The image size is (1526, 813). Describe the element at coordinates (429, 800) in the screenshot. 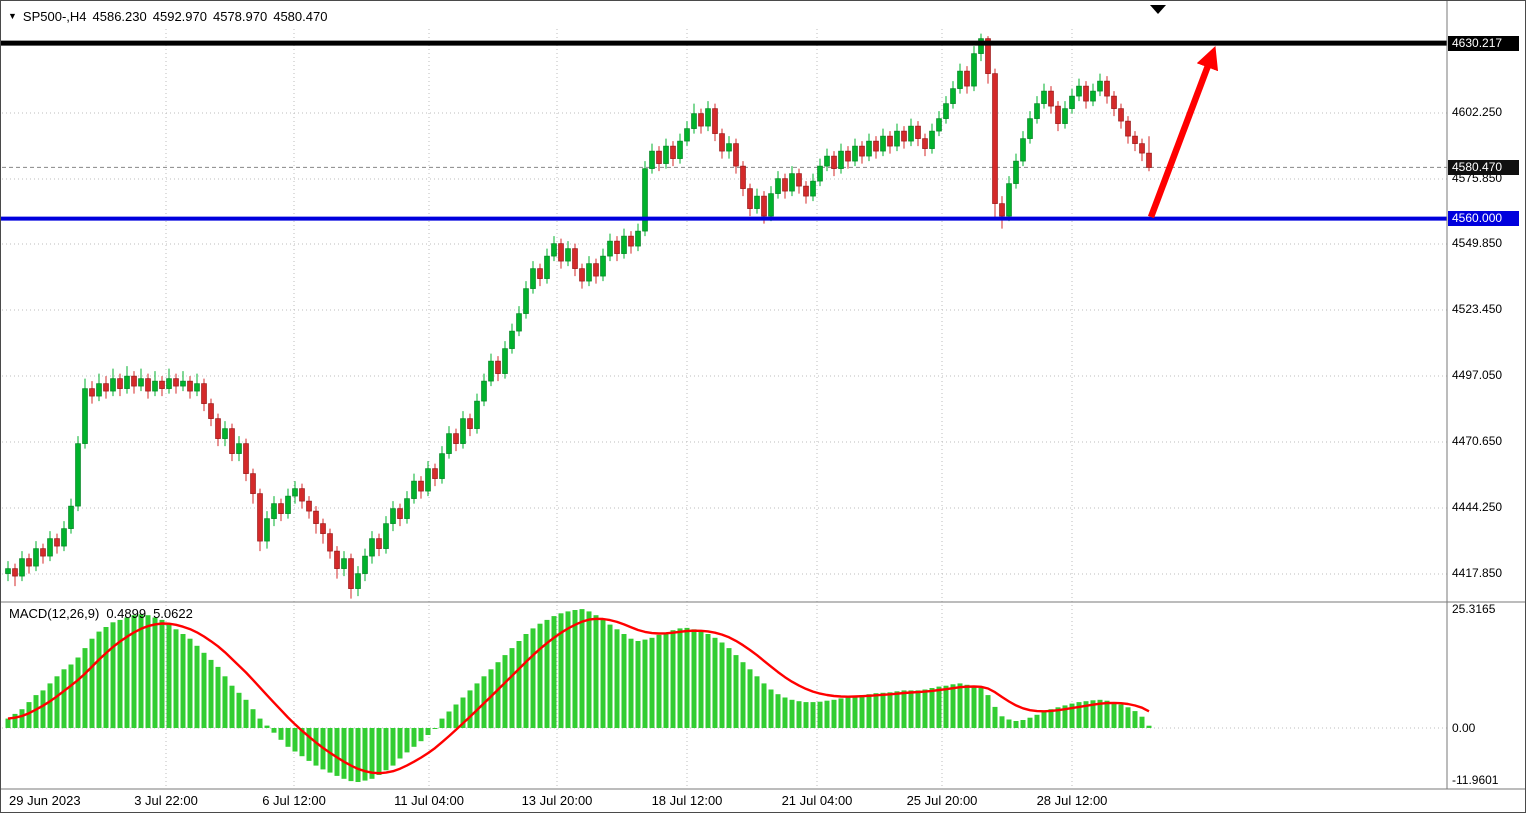

I see `time-axis-label: 11 Jul 04:00` at that location.